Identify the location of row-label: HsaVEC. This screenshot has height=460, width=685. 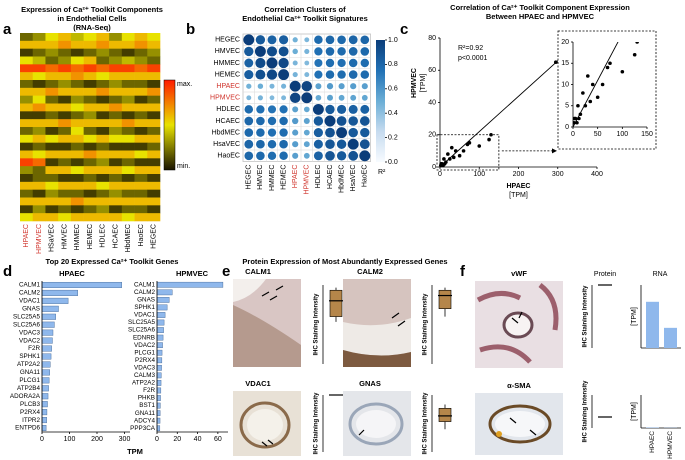
(226, 144).